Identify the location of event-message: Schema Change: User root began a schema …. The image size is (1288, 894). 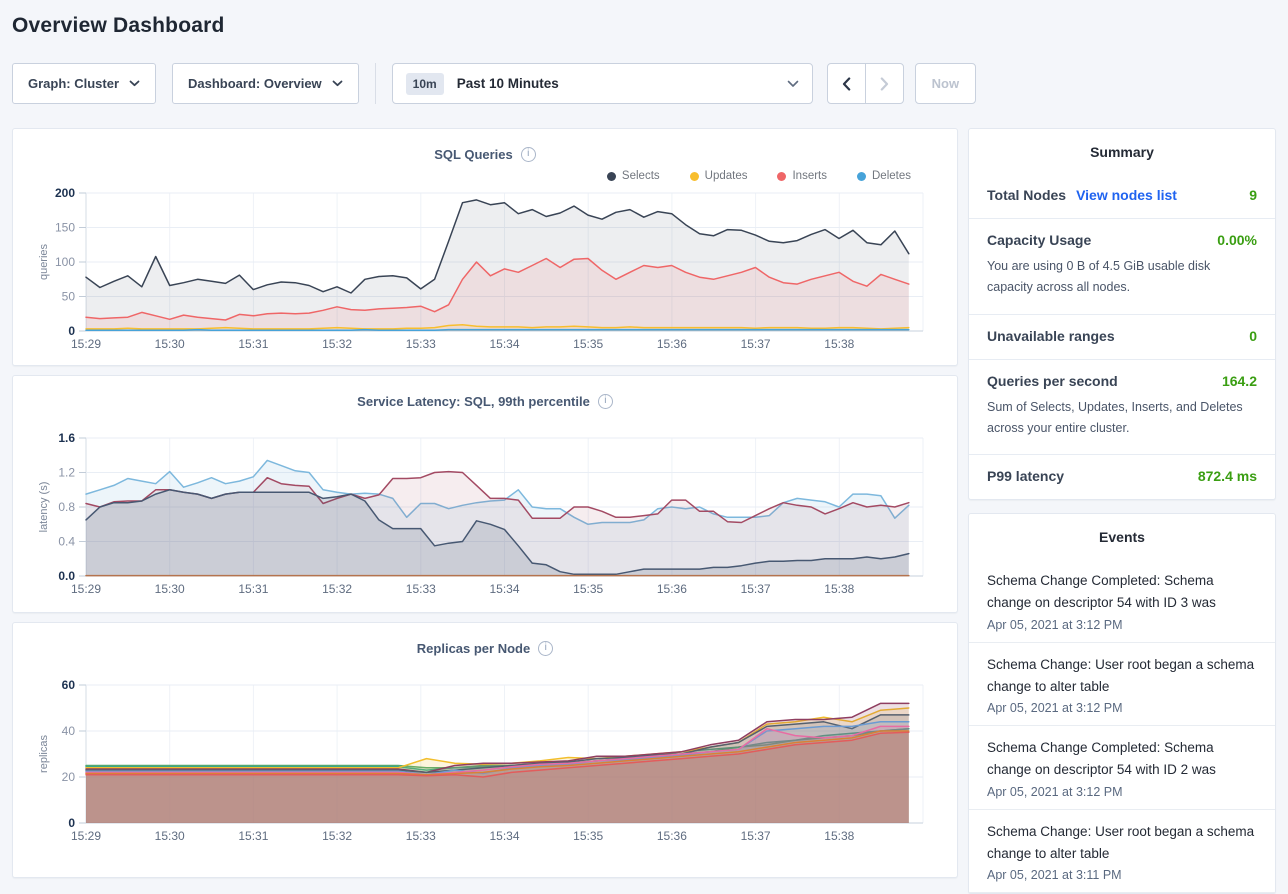
(1121, 842).